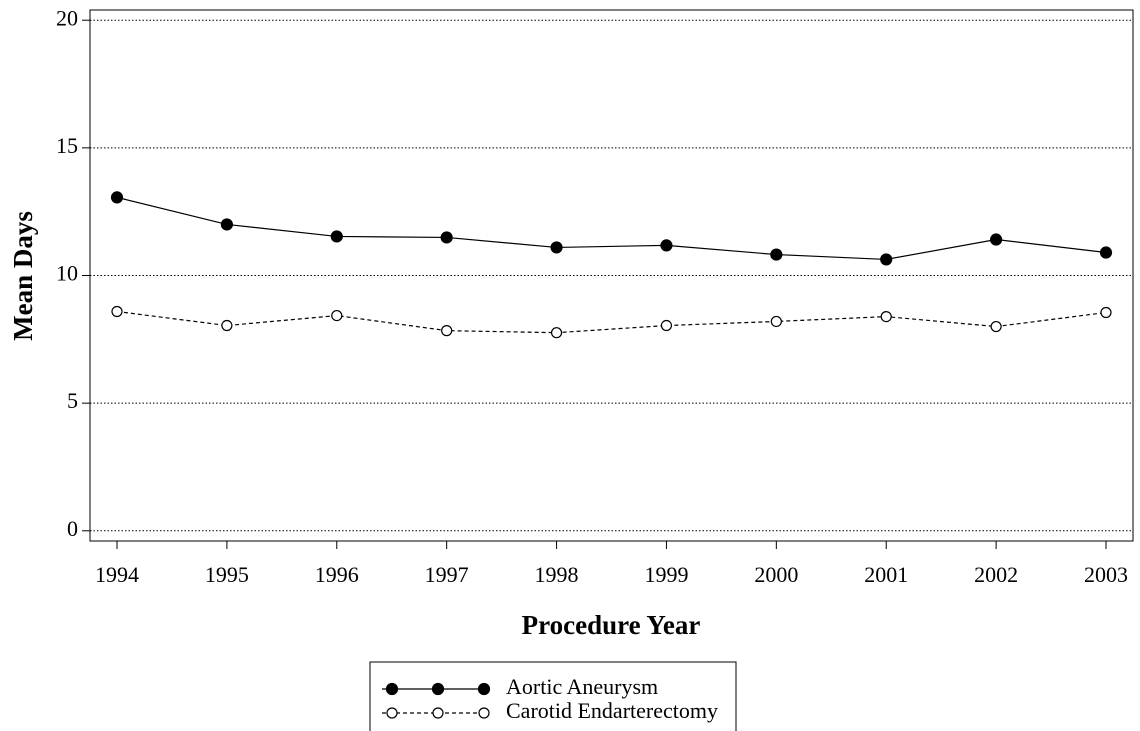 The image size is (1140, 731). I want to click on x-tick-label: 2003, so click(1106, 574).